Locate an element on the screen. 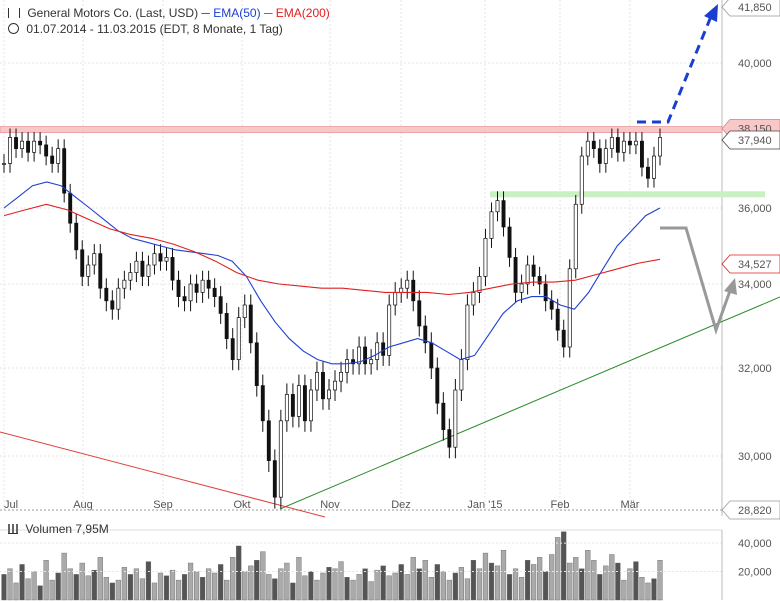 The height and width of the screenshot is (602, 780). target-arrowhead is located at coordinates (711, 13).